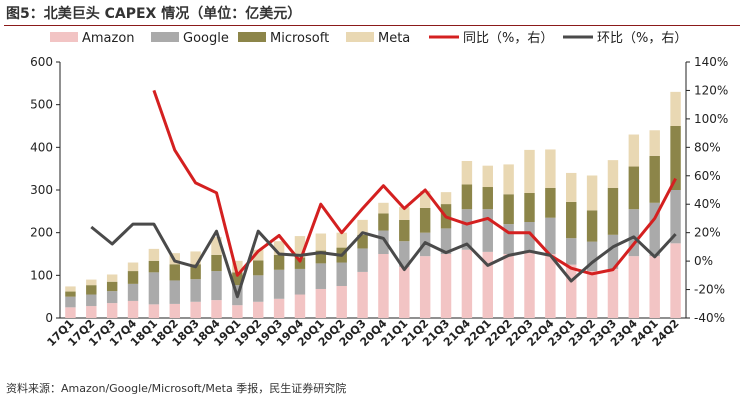 The height and width of the screenshot is (400, 744). What do you see at coordinates (383, 222) in the screenshot?
I see `bar-microsoft-20Q4` at bounding box center [383, 222].